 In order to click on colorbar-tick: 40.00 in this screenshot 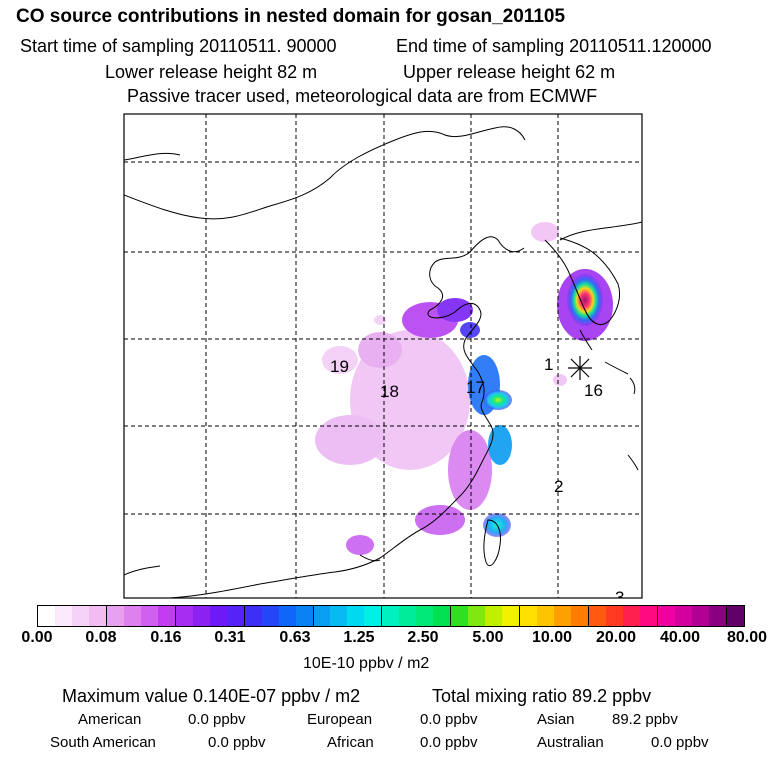, I will do `click(680, 637)`.